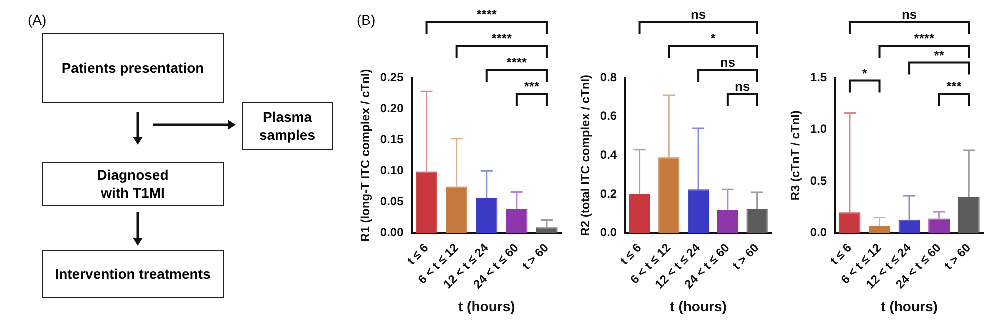 Image resolution: width=992 pixels, height=320 pixels. I want to click on y-tick-label: 0.6, so click(609, 116).